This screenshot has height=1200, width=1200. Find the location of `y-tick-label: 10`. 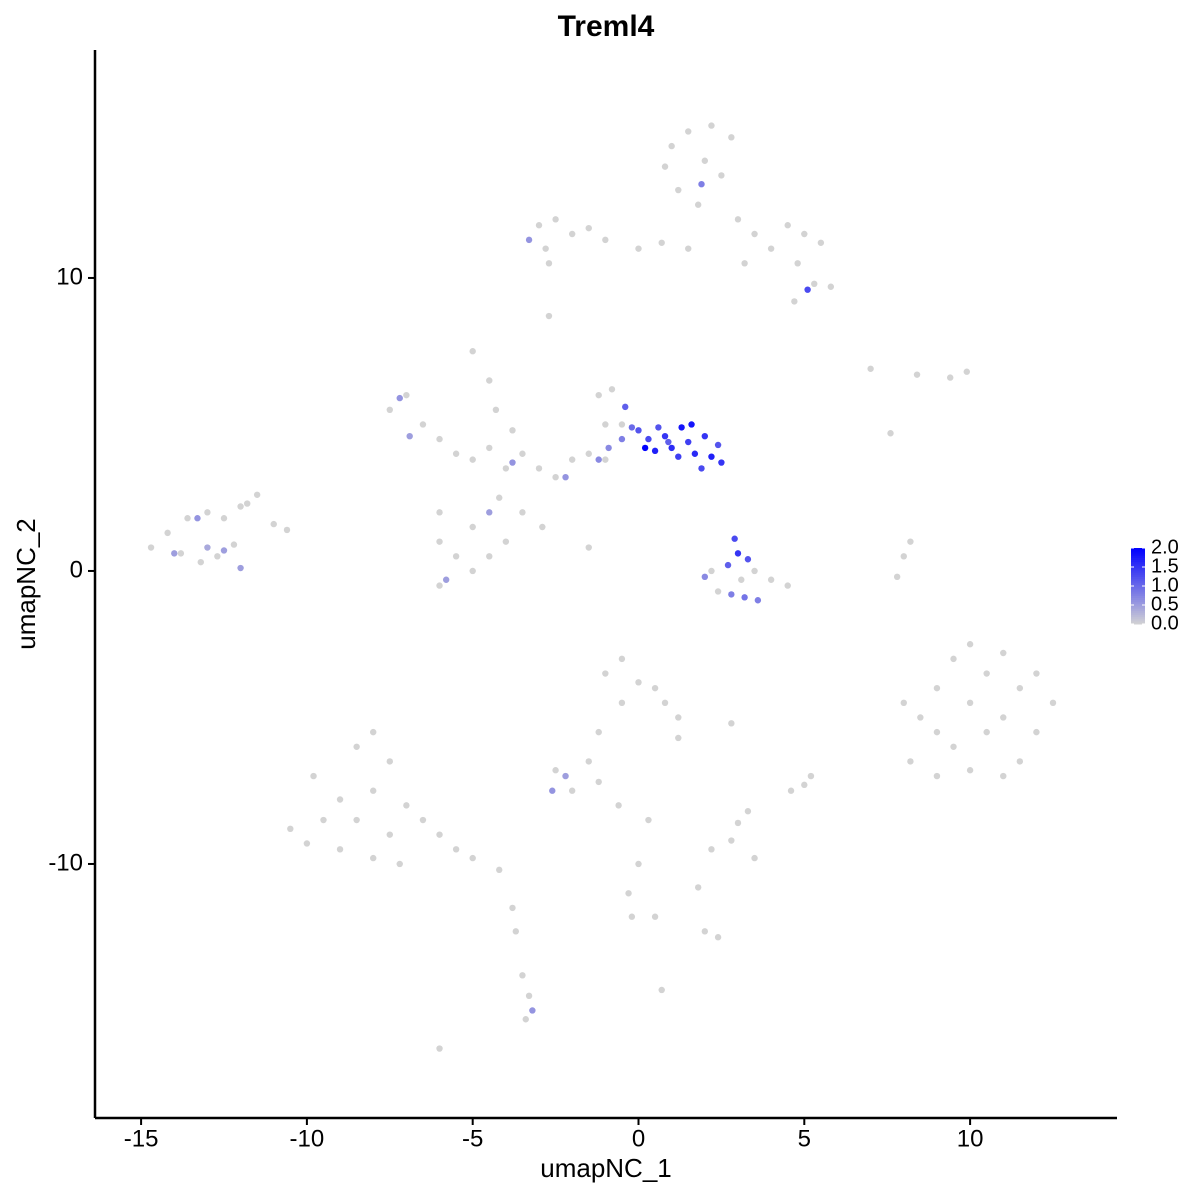

y-tick-label: 10 is located at coordinates (69, 276).